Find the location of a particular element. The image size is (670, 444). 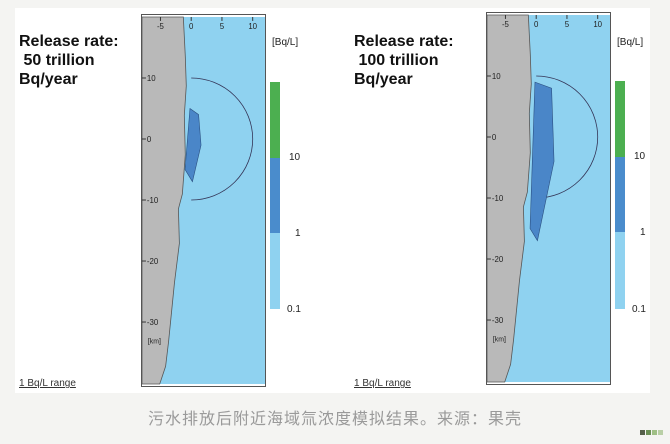

range-label-left: 1 Bq/L range is located at coordinates (47, 383).